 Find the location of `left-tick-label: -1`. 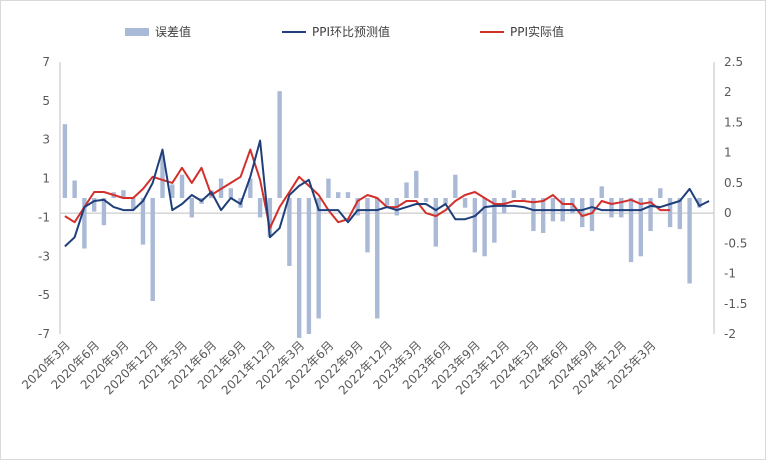

left-tick-label: -1 is located at coordinates (44, 217).